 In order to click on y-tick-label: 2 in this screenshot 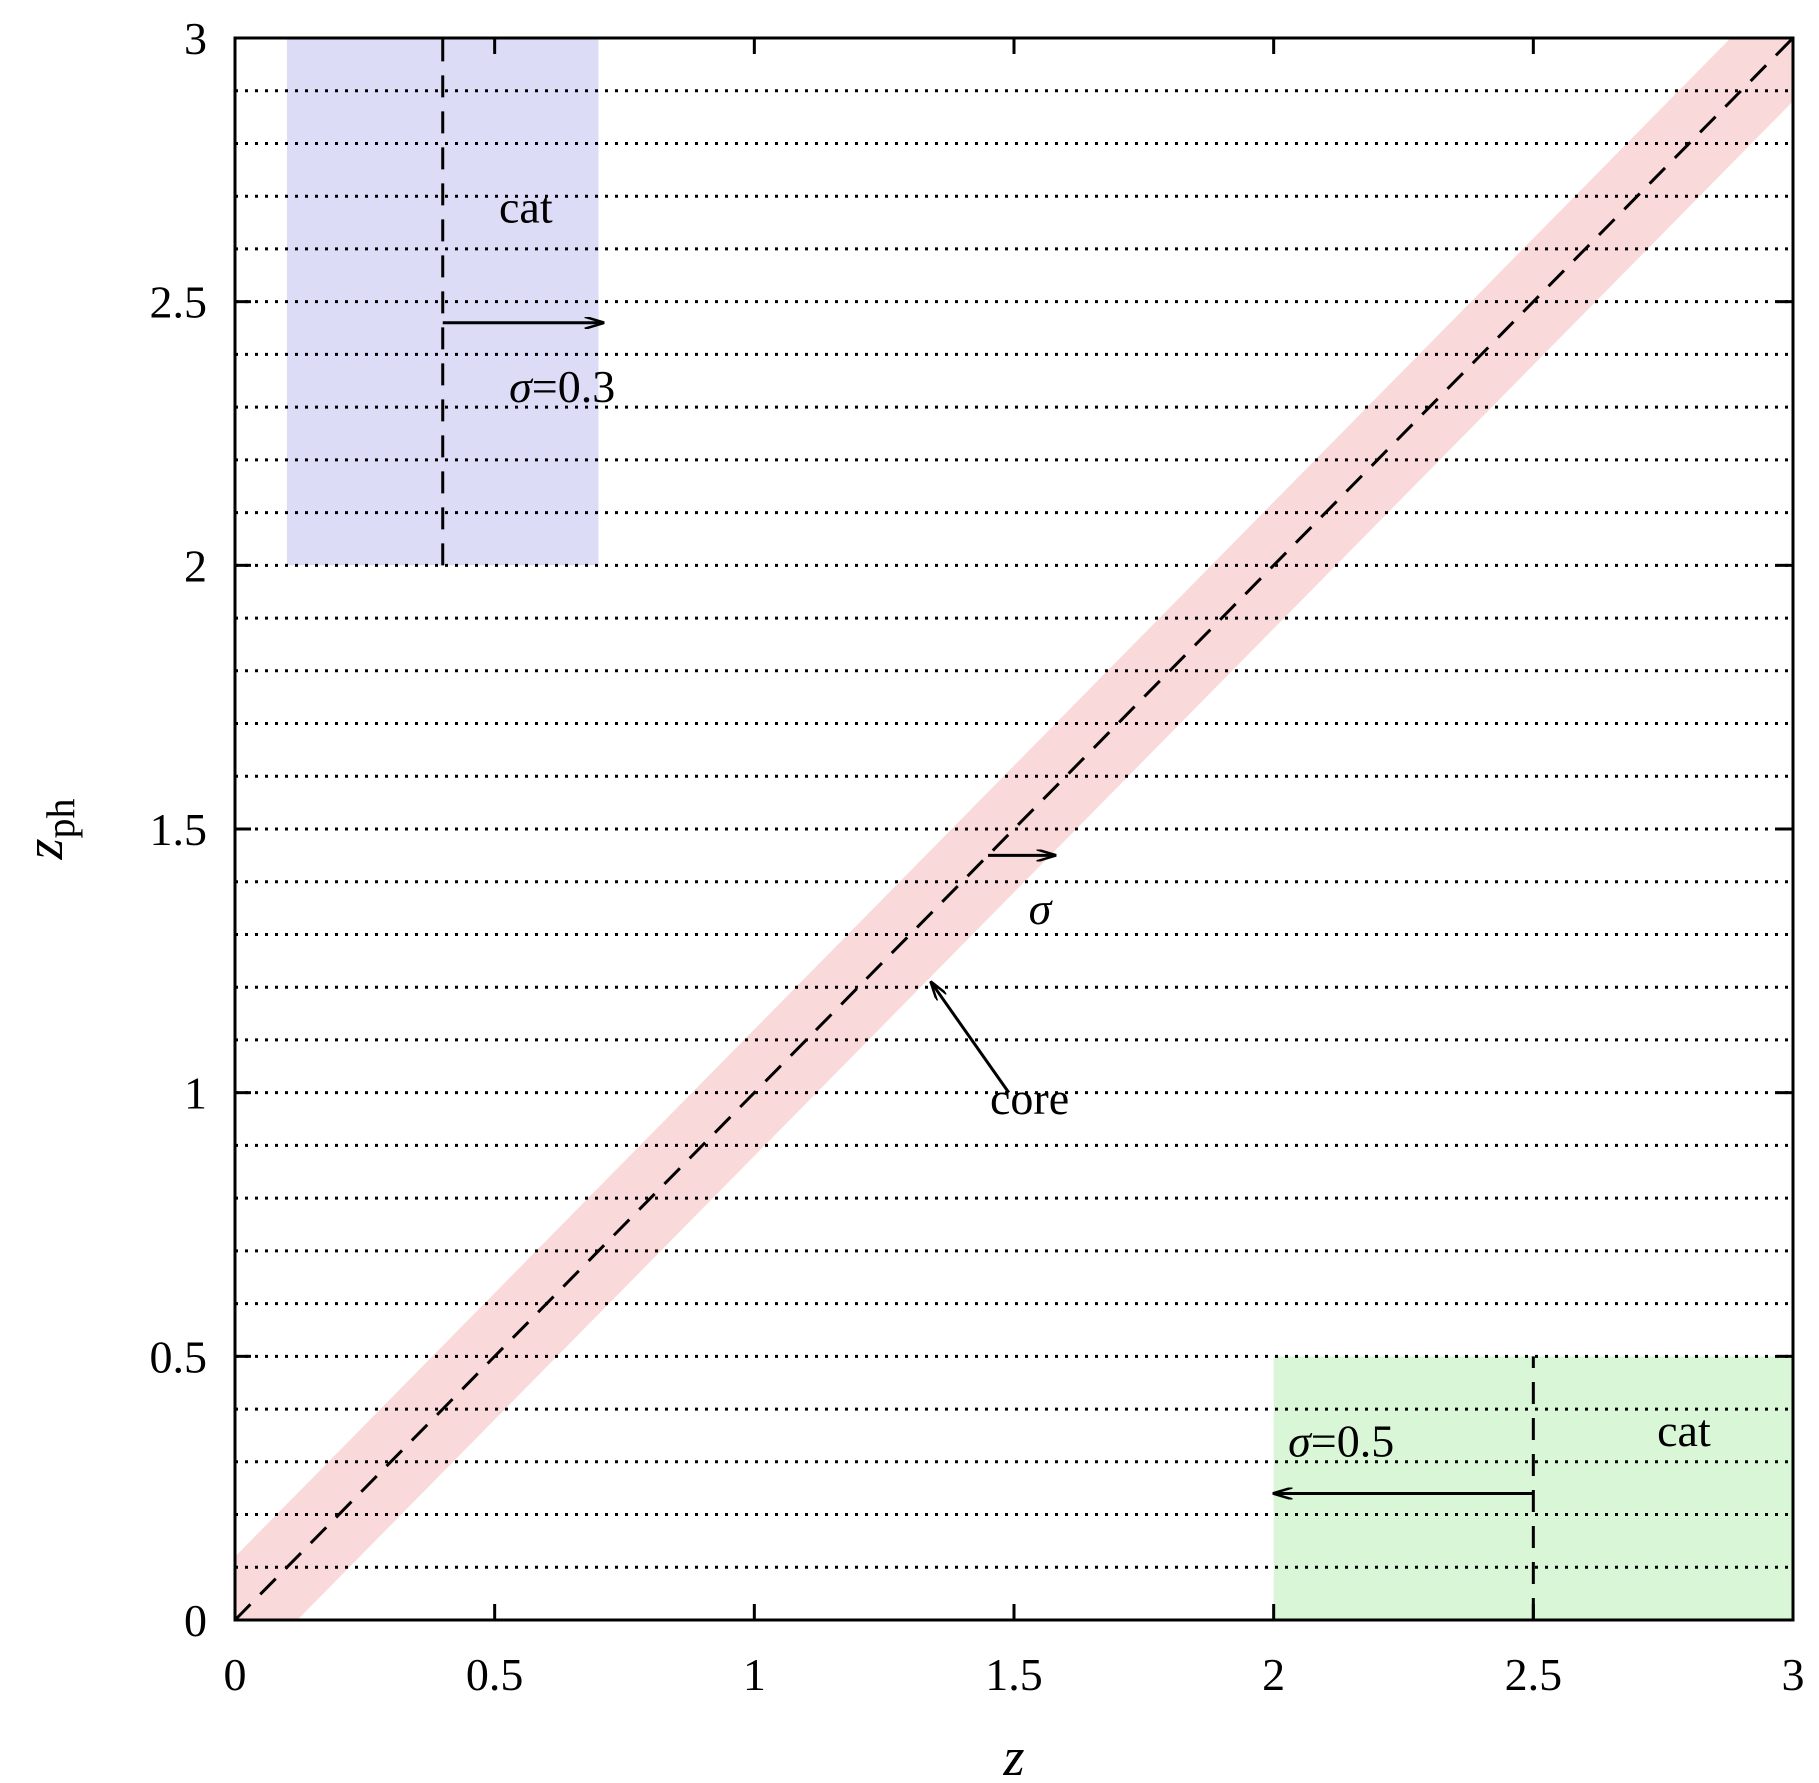, I will do `click(195, 565)`.